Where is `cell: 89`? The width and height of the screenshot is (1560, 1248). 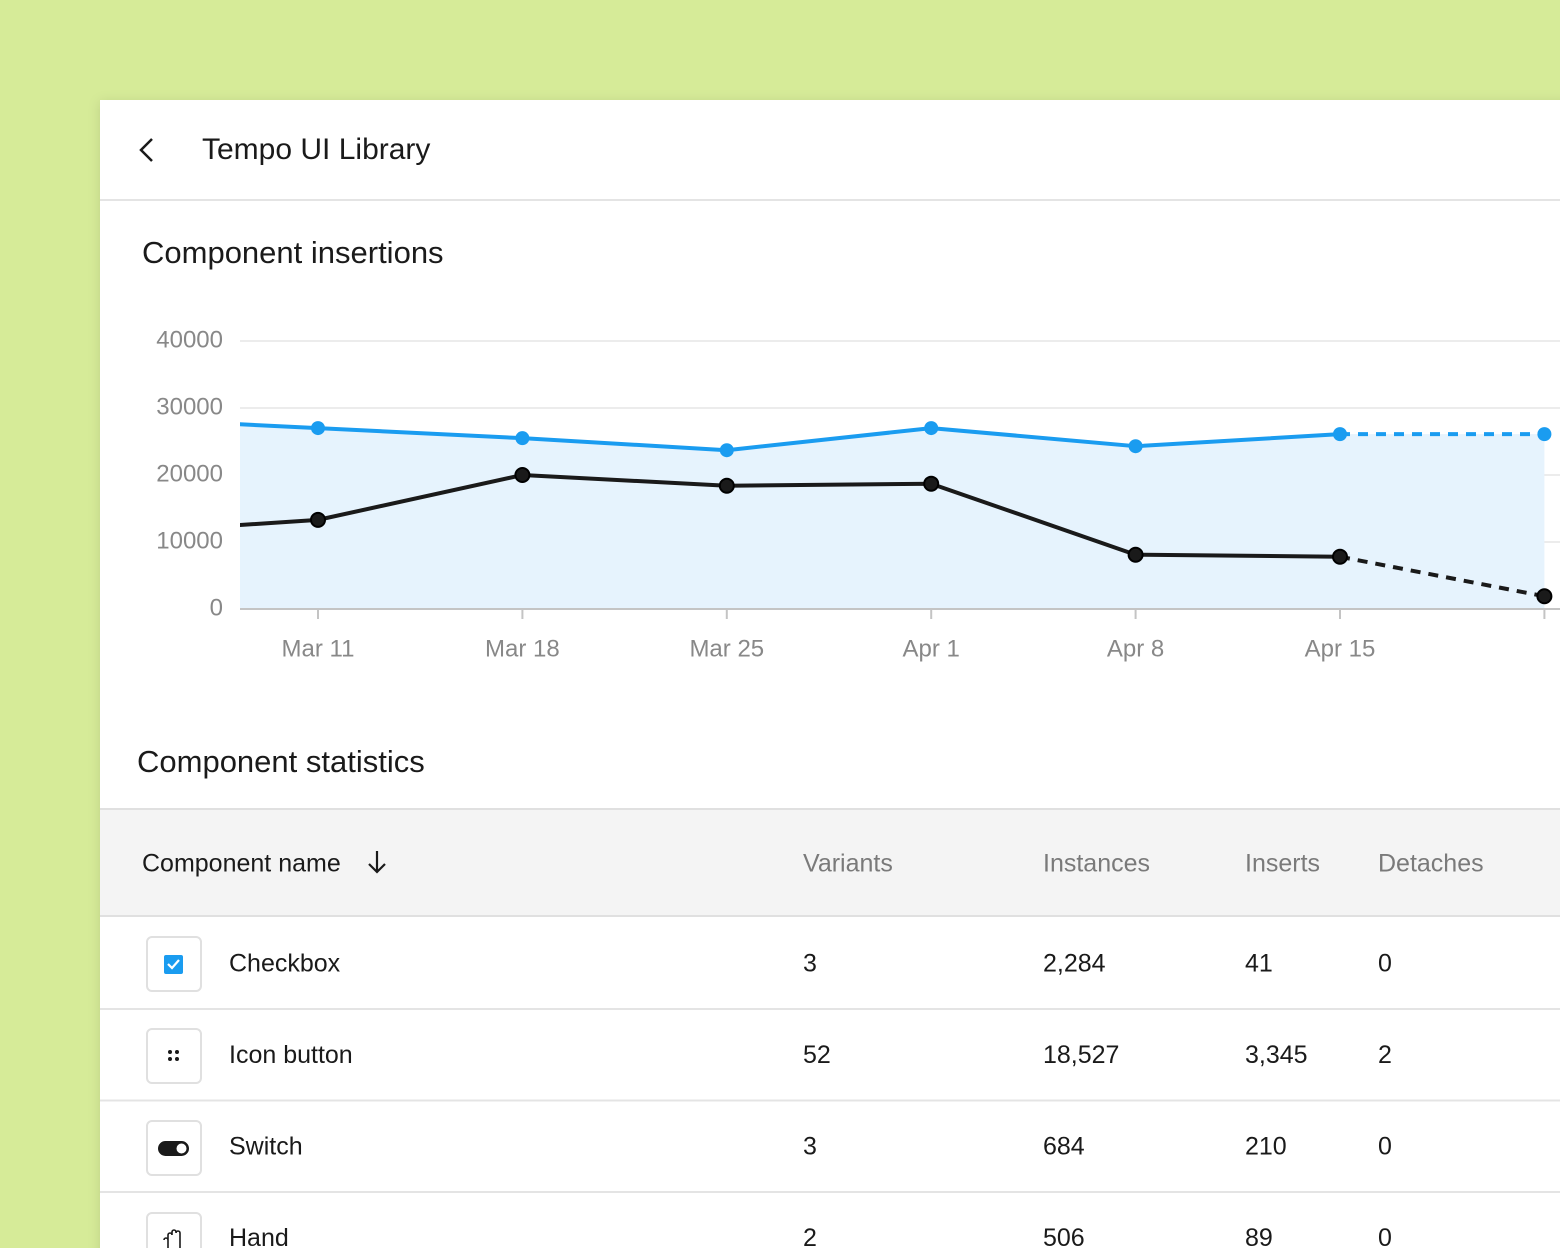 cell: 89 is located at coordinates (1259, 1236).